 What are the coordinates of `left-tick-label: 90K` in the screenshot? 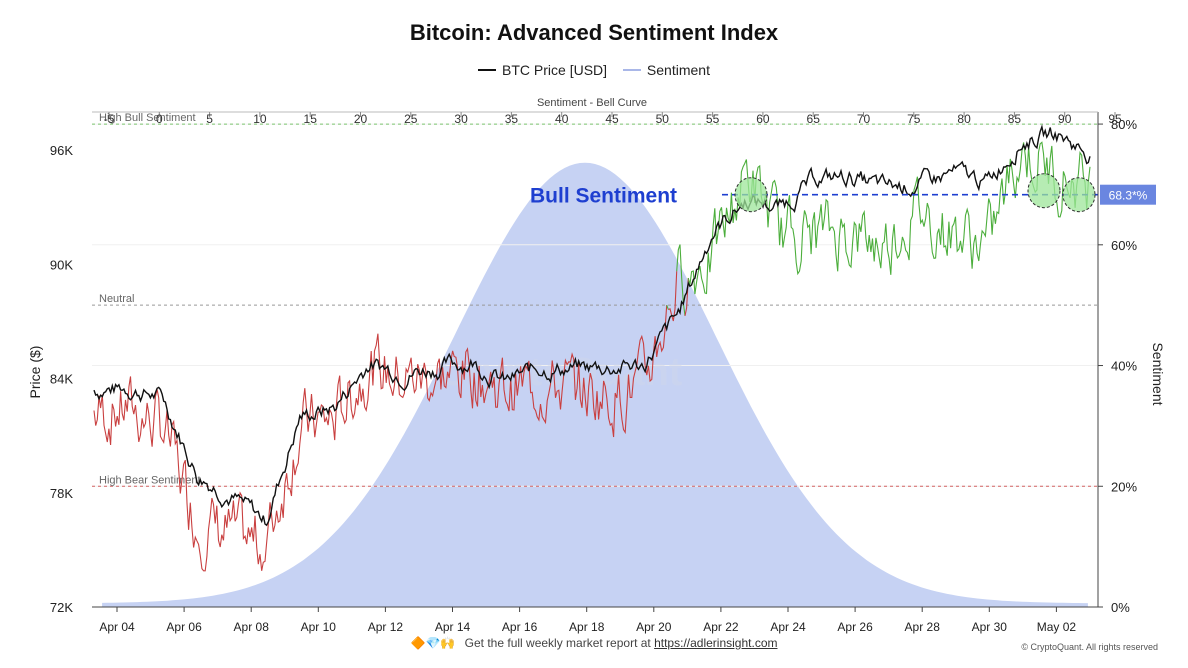 It's located at (61, 264).